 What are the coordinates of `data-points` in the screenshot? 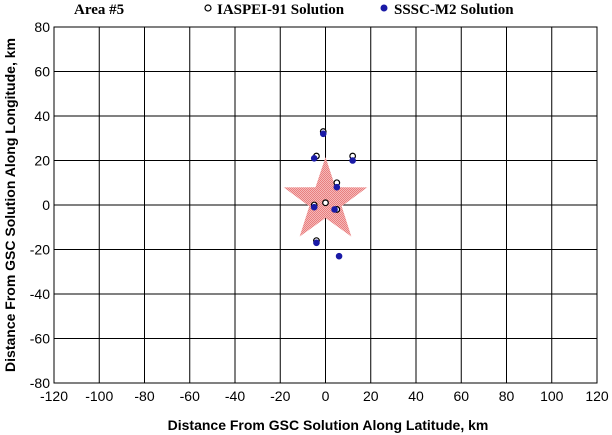 It's located at (333, 194).